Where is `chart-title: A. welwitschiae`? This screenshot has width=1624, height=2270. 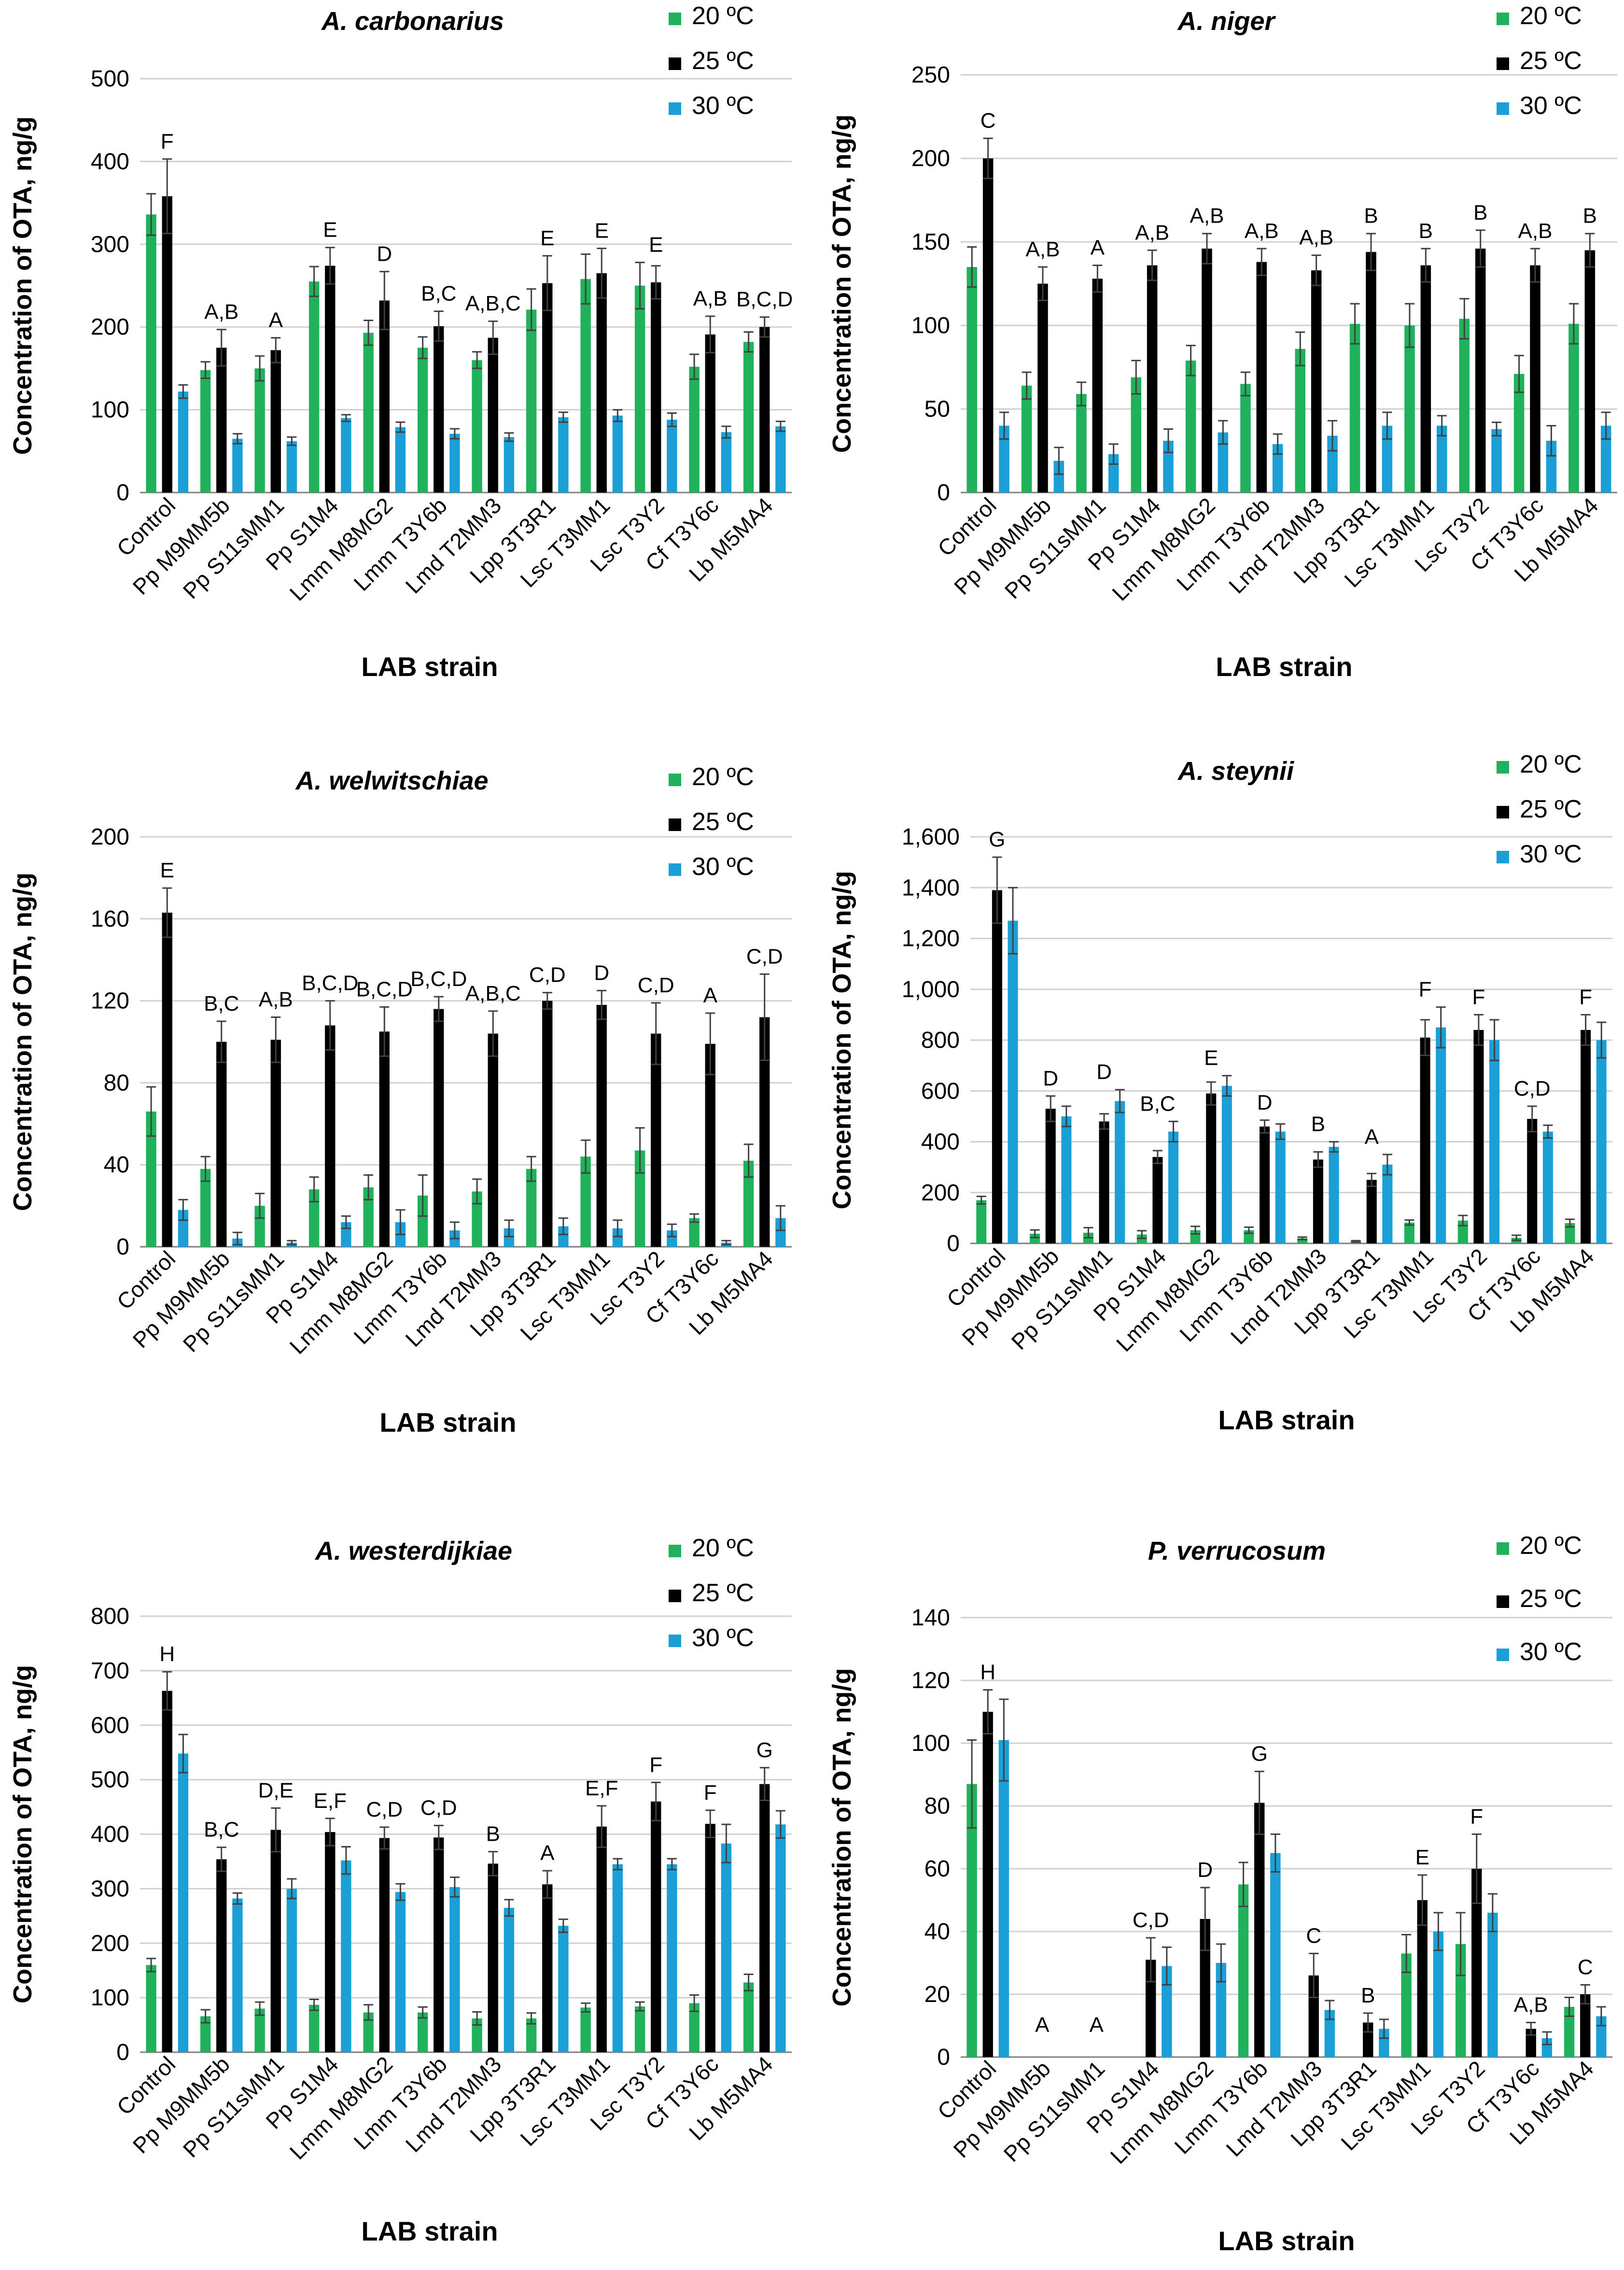
chart-title: A. welwitschiae is located at coordinates (391, 780).